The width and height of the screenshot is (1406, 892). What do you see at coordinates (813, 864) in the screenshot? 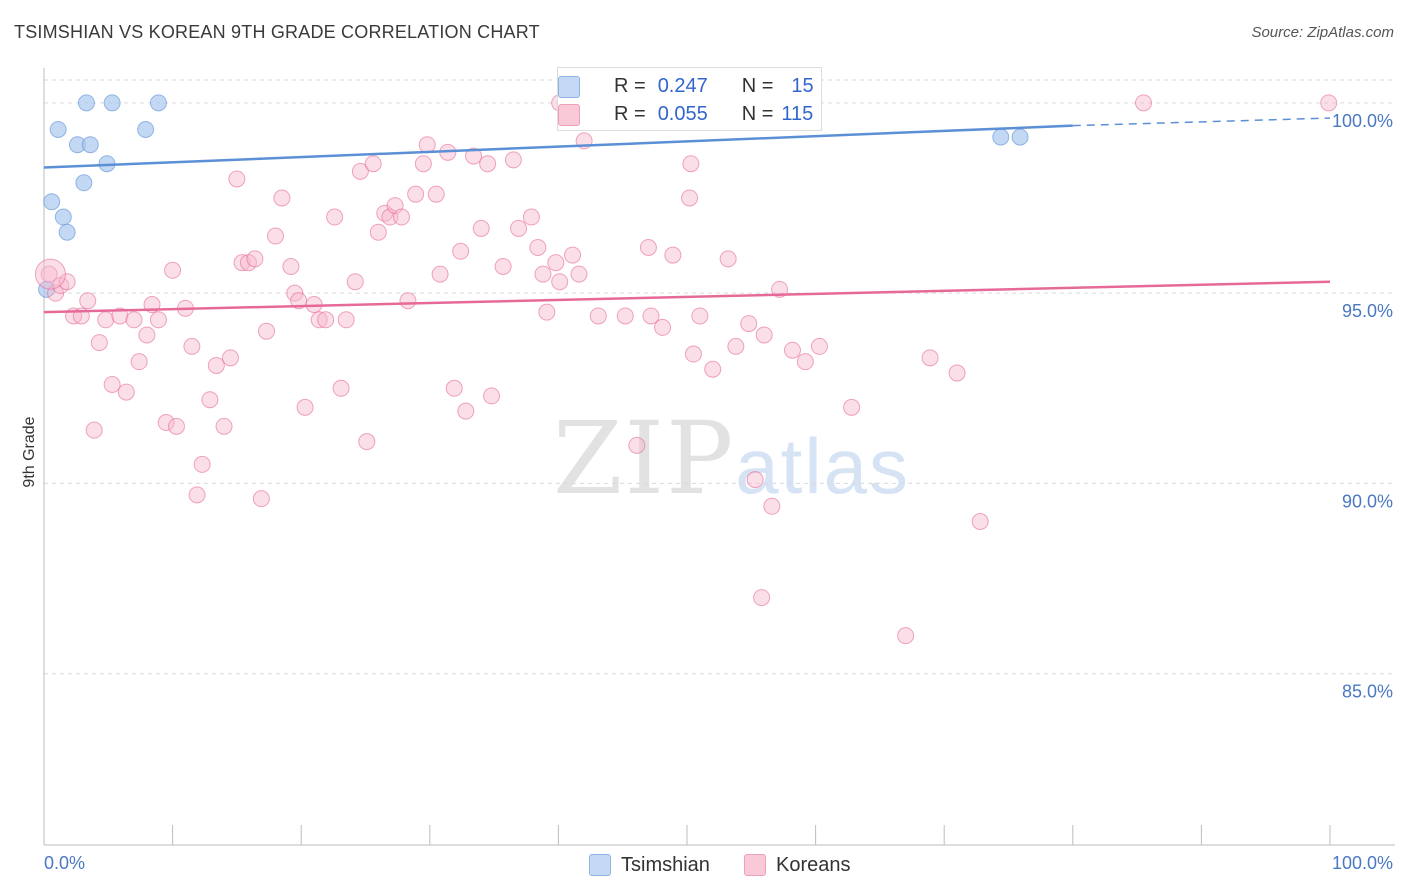
I see `bottom-legend-label-koreans: Koreans` at bounding box center [813, 864].